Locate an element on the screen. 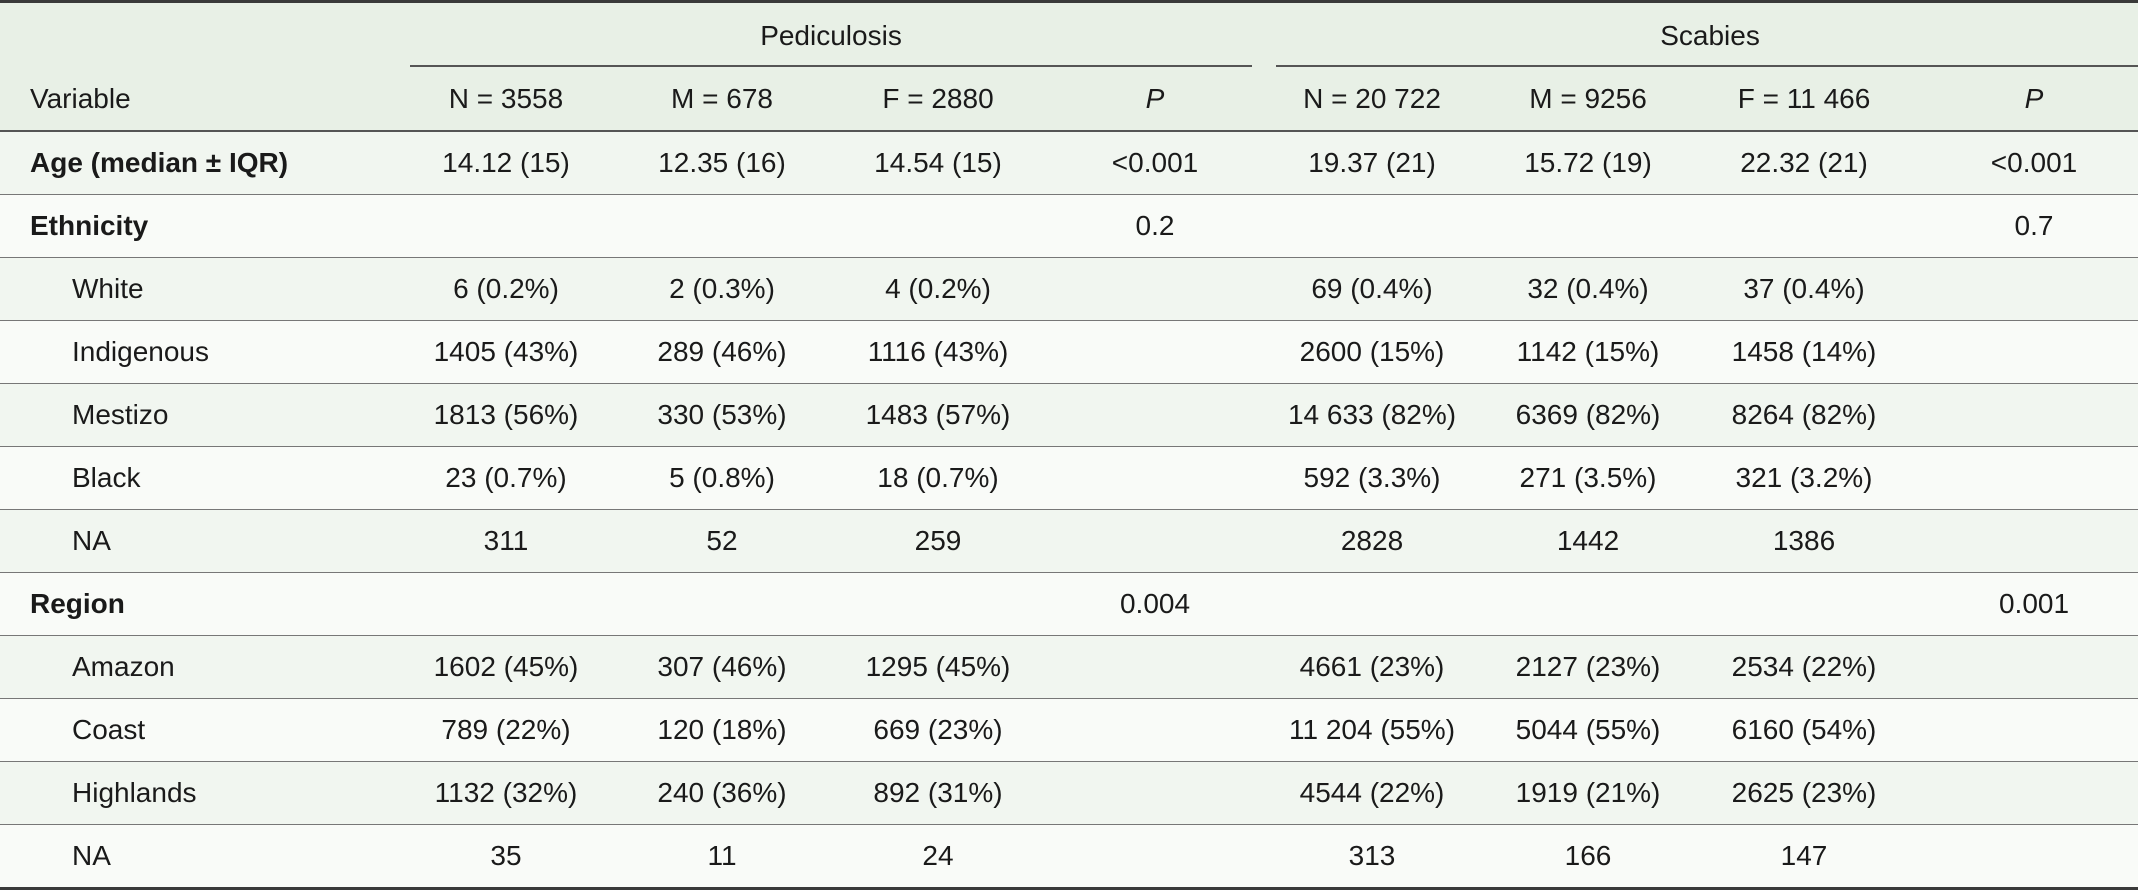 The image size is (2138, 890). table-cell: 147 is located at coordinates (1804, 857).